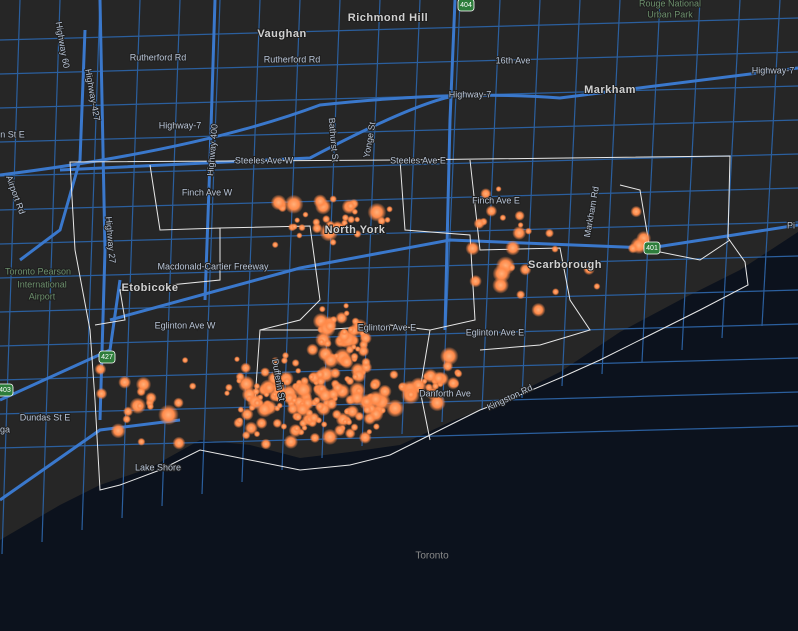 This screenshot has height=631, width=798. What do you see at coordinates (445, 393) in the screenshot?
I see `map-label: Danforth Ave` at bounding box center [445, 393].